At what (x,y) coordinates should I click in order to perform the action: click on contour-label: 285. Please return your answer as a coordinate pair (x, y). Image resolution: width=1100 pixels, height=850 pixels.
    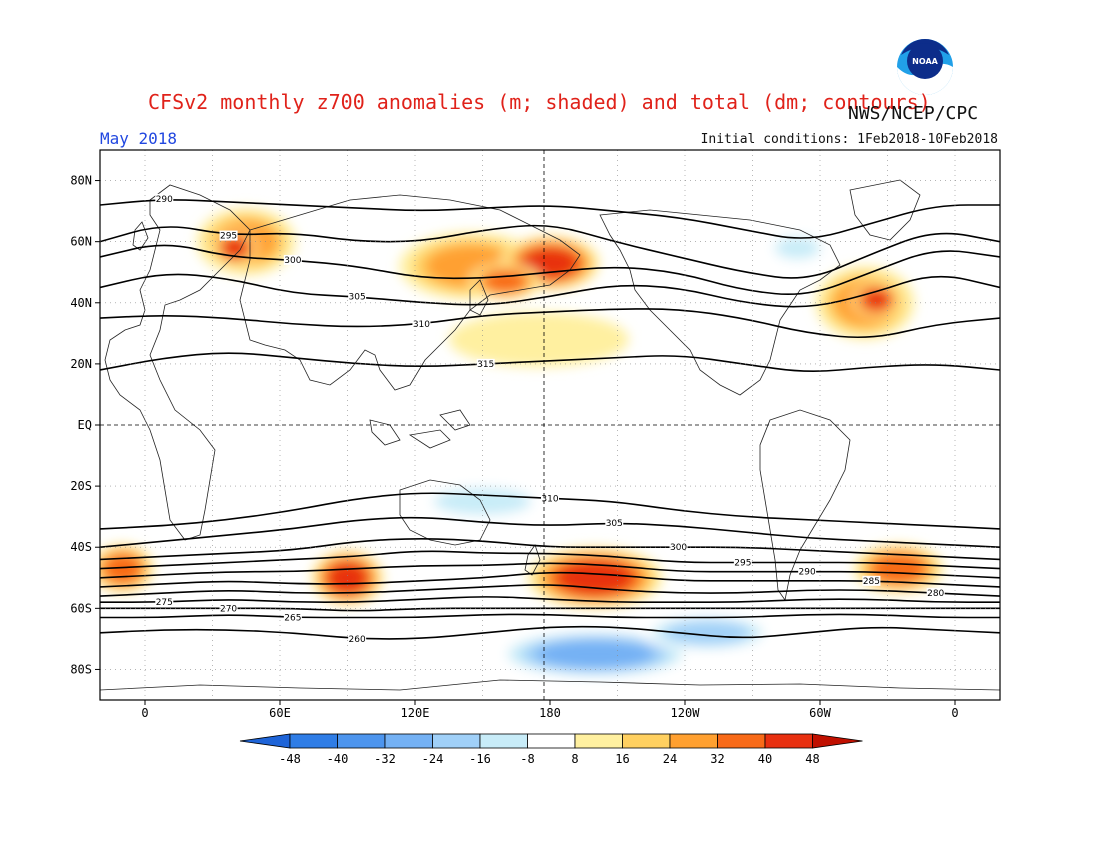
    Looking at the image, I should click on (871, 582).